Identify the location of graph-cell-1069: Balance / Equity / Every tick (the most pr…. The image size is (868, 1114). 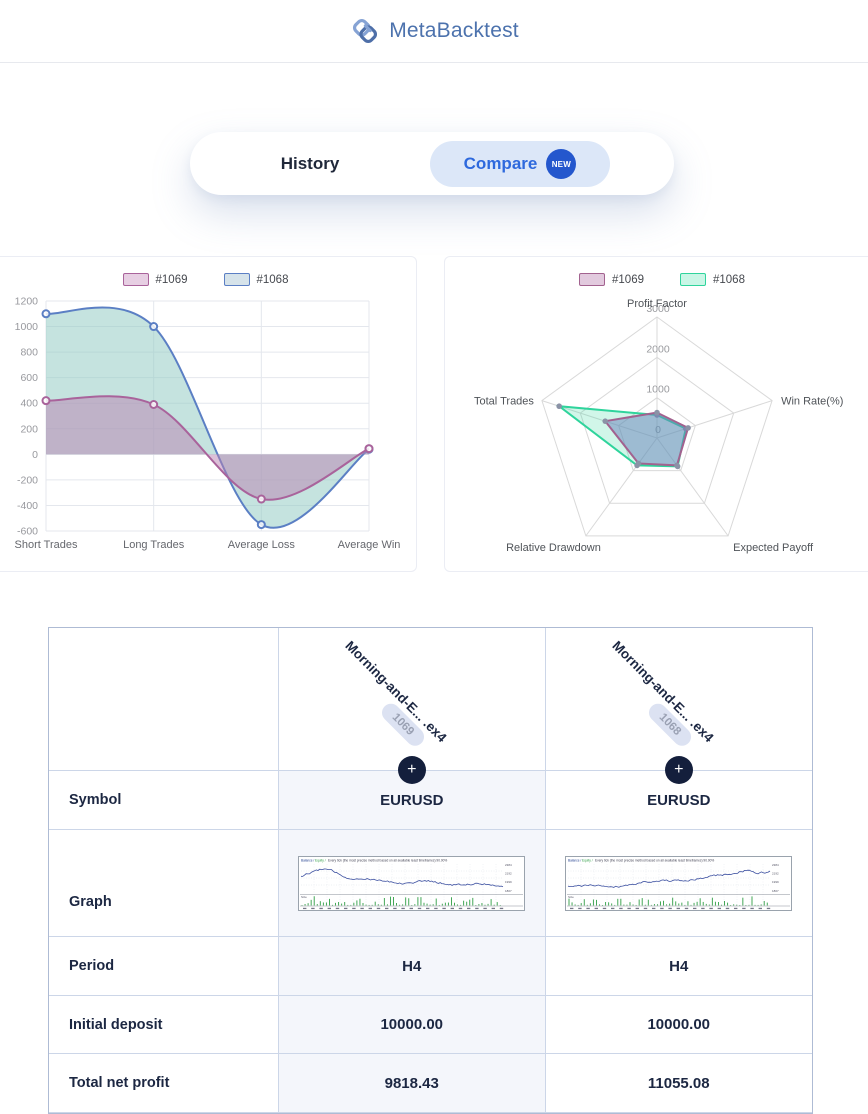
(412, 883).